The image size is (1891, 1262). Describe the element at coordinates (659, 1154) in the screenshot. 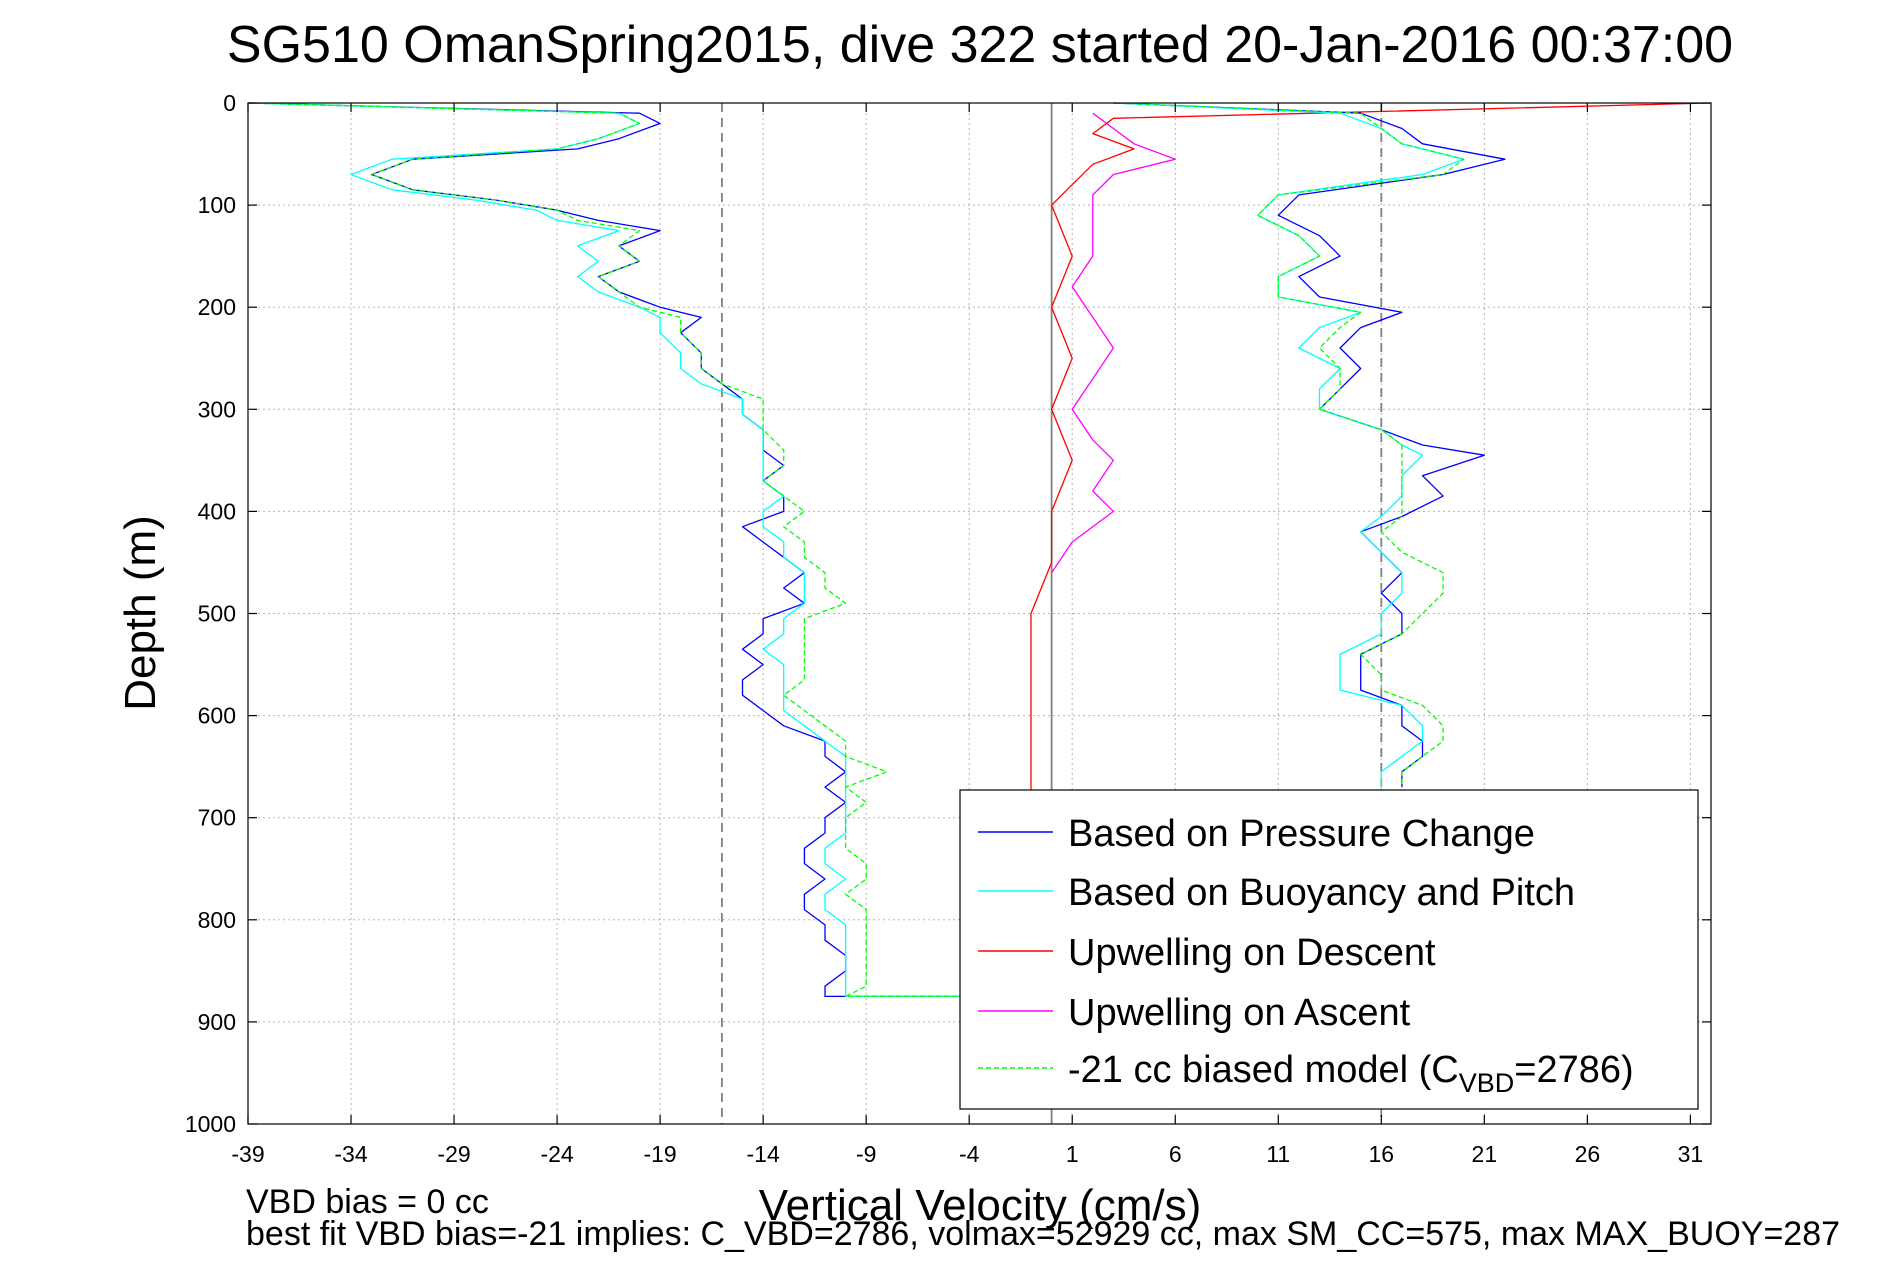

I see `x-tick-label: -19` at that location.